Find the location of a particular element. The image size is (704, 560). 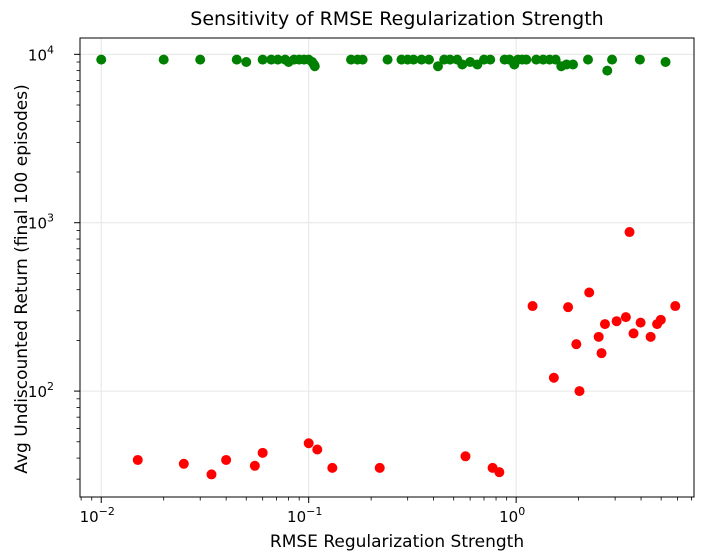

x-tick-exponent: −2 is located at coordinates (107, 511).